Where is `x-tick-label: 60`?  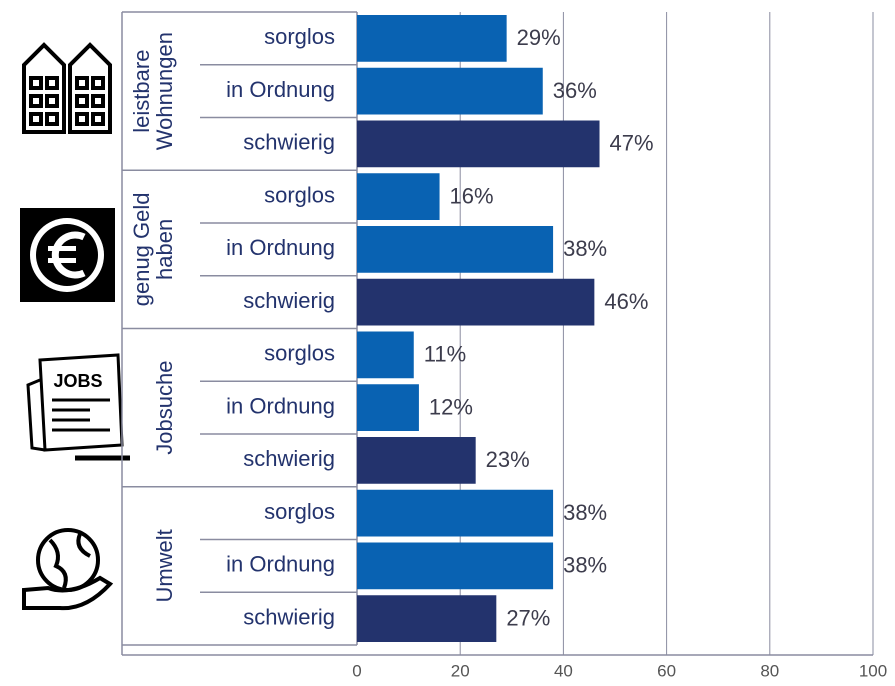
x-tick-label: 60 is located at coordinates (666, 670).